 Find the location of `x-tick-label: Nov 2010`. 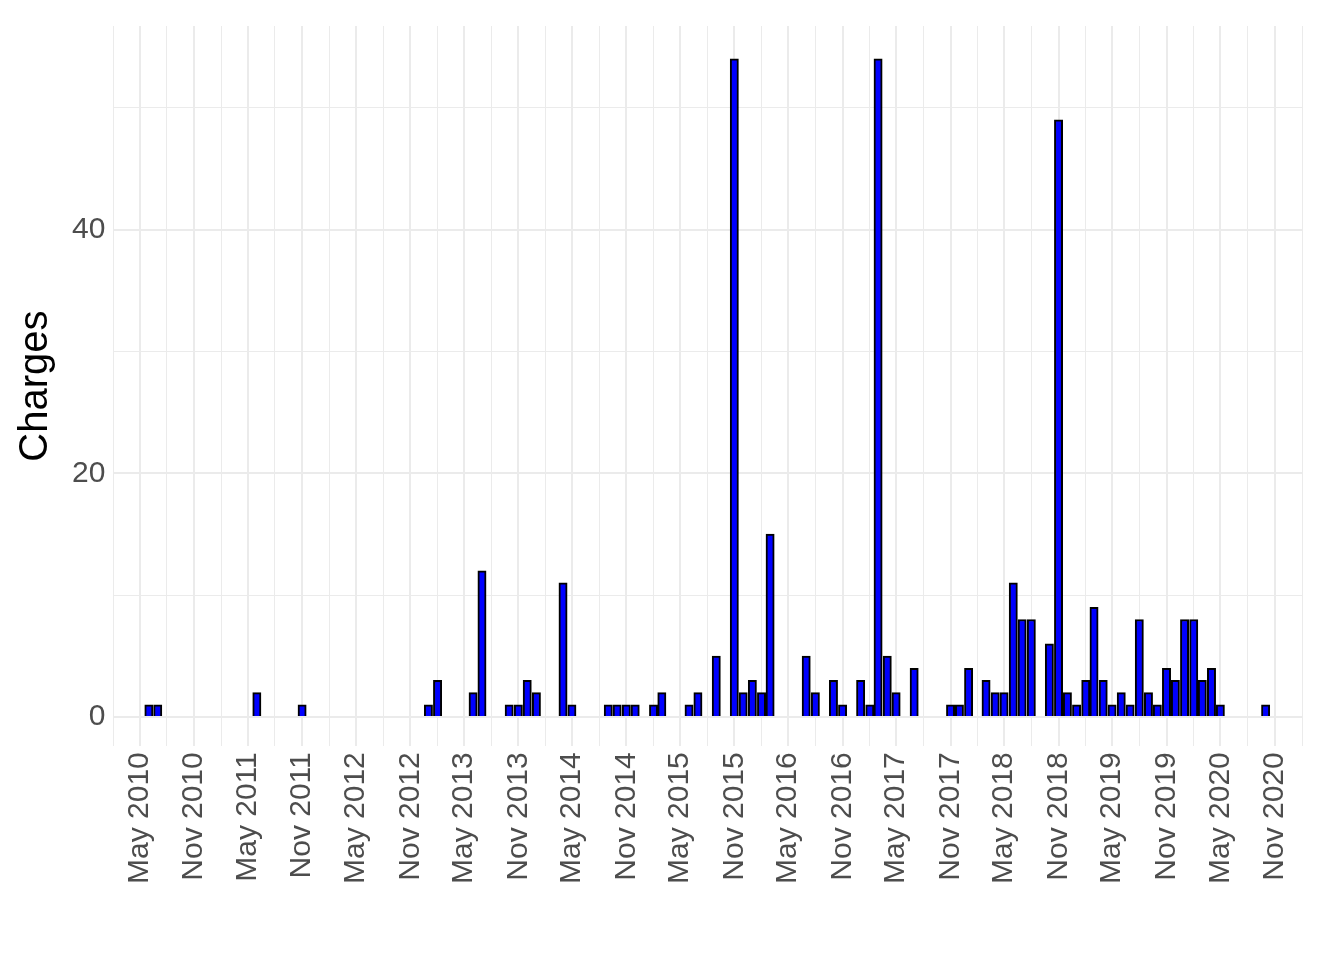

x-tick-label: Nov 2010 is located at coordinates (192, 816).